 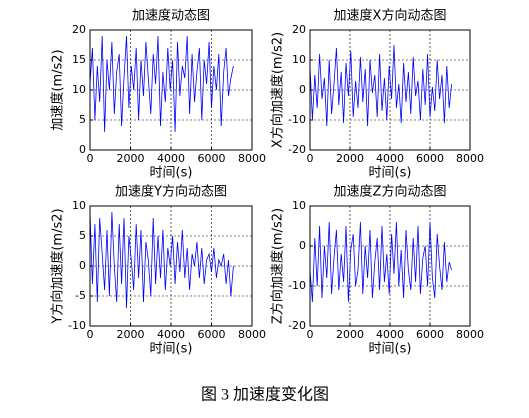 I want to click on y-axis-label: Y方向加速度(m/s2), so click(x=58, y=266).